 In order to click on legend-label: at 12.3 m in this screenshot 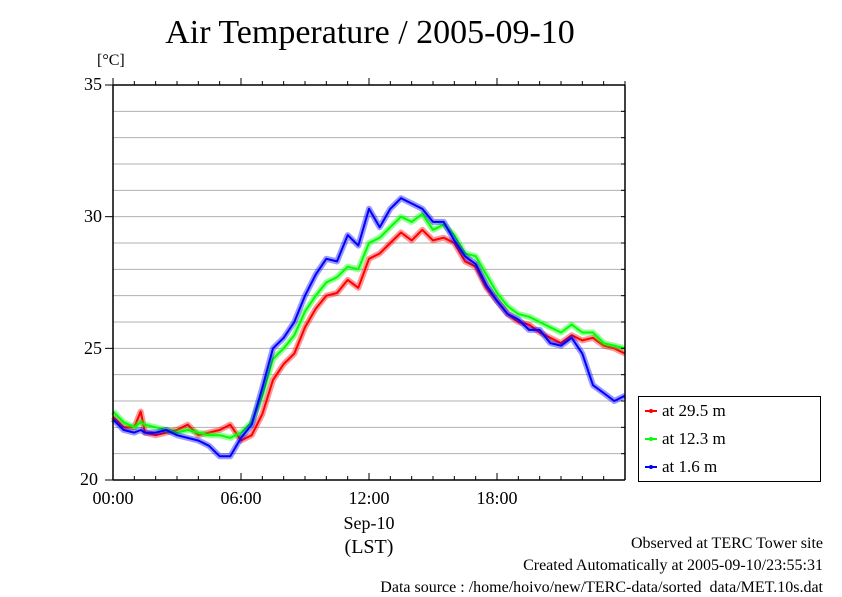, I will do `click(694, 438)`.